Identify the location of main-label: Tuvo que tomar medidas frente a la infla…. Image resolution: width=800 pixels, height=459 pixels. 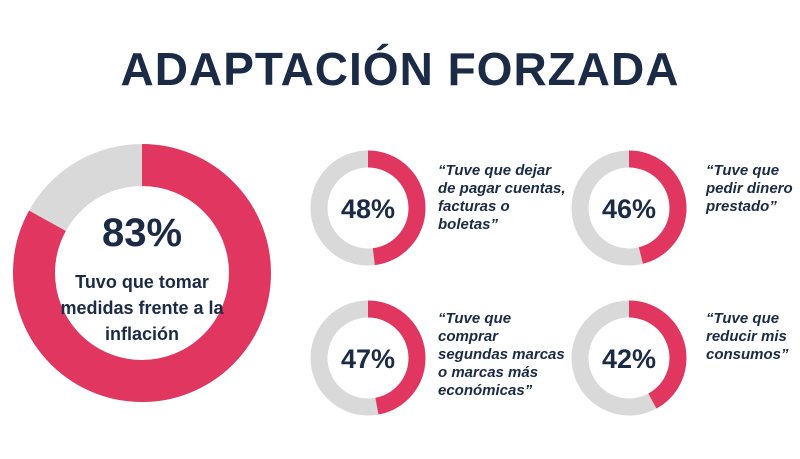
(142, 308).